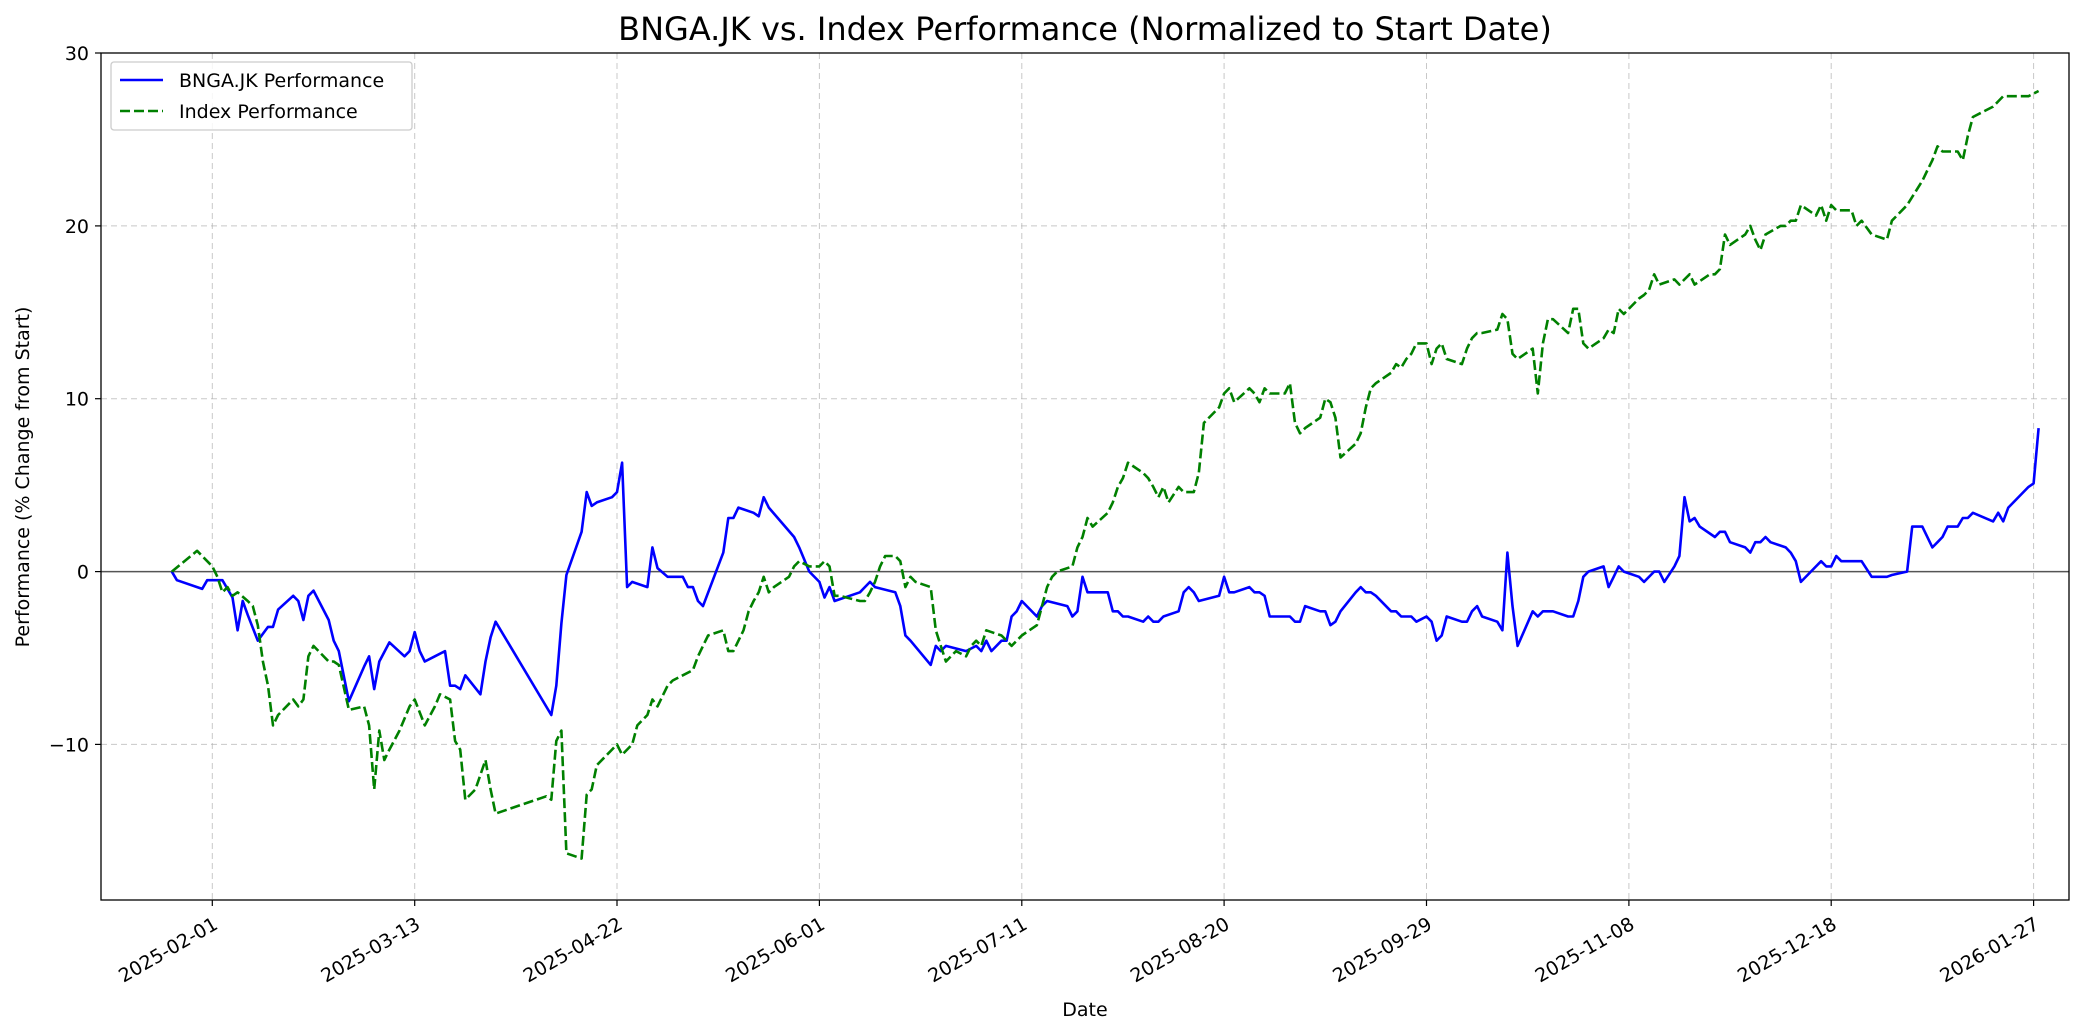 The image size is (2084, 1035). What do you see at coordinates (69, 745) in the screenshot?
I see `y-tick-label: −10` at bounding box center [69, 745].